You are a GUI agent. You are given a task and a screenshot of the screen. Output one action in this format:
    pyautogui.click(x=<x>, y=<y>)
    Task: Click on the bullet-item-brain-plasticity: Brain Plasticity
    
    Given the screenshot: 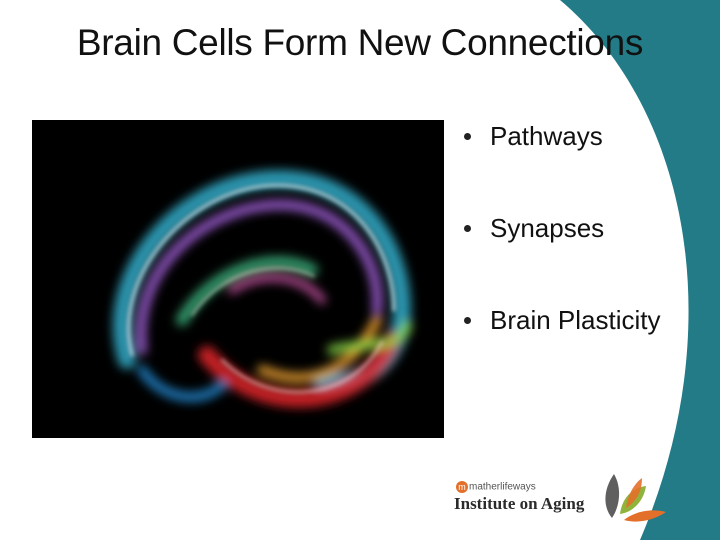 What is the action you would take?
    pyautogui.click(x=570, y=320)
    